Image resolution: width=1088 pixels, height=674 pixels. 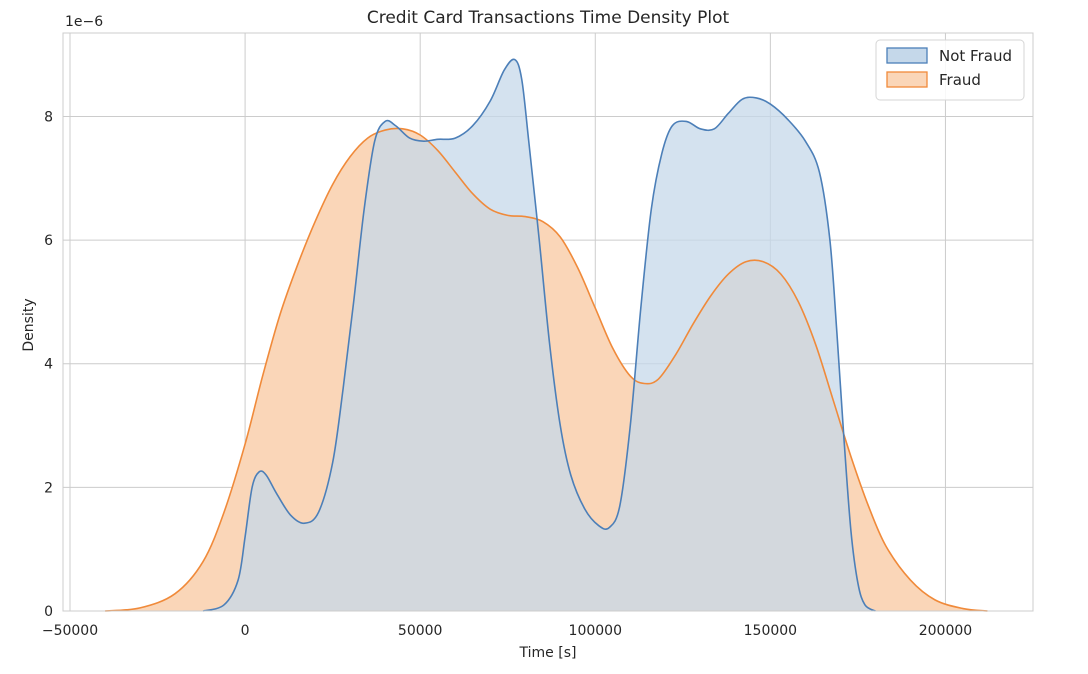 I want to click on y-tick-label: 2, so click(x=48, y=488).